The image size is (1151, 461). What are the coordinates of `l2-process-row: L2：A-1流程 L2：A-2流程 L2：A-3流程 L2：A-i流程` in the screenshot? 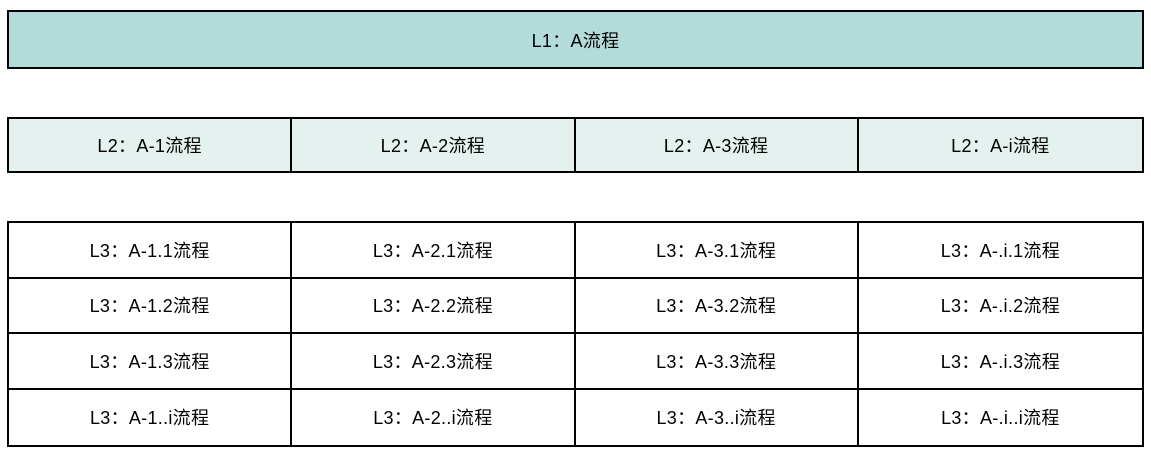 It's located at (575, 145).